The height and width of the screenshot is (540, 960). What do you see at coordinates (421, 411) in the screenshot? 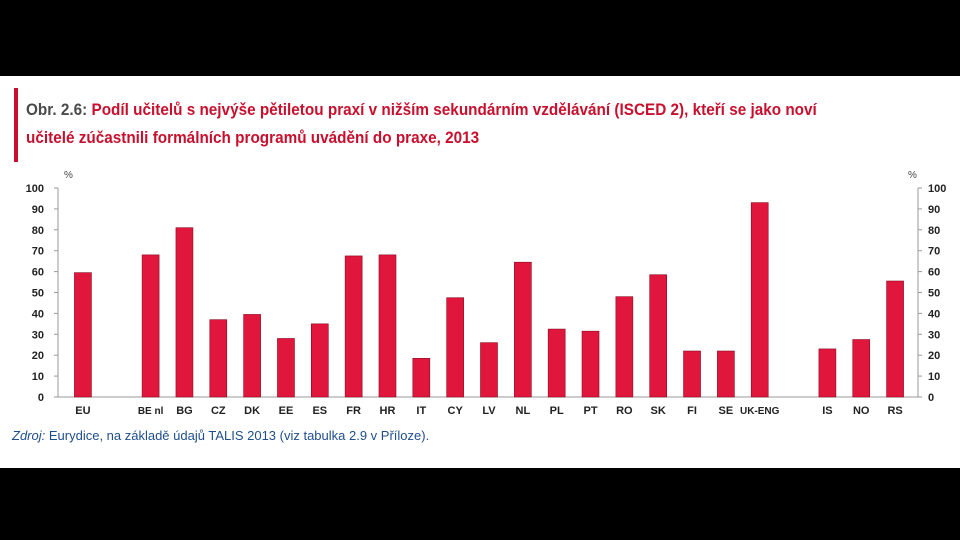
I see `x-tick-label-it: IT` at bounding box center [421, 411].